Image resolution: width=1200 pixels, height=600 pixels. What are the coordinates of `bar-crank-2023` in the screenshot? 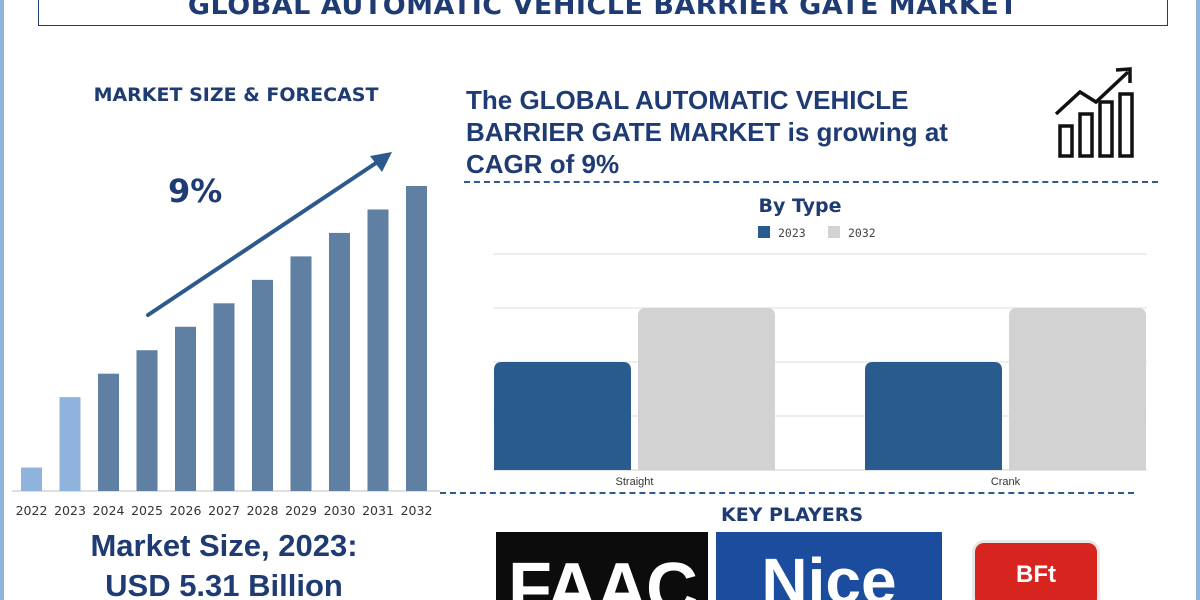 It's located at (933, 416).